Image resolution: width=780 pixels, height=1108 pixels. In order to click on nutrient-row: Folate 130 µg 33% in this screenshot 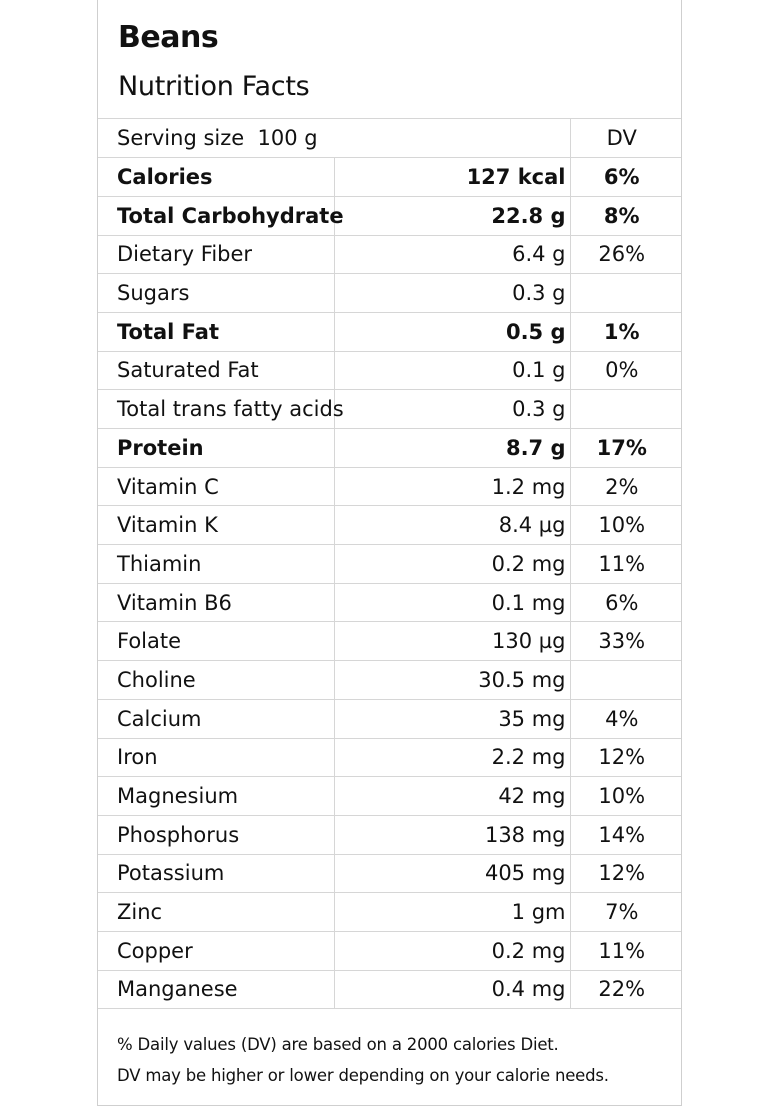, I will do `click(389, 641)`.